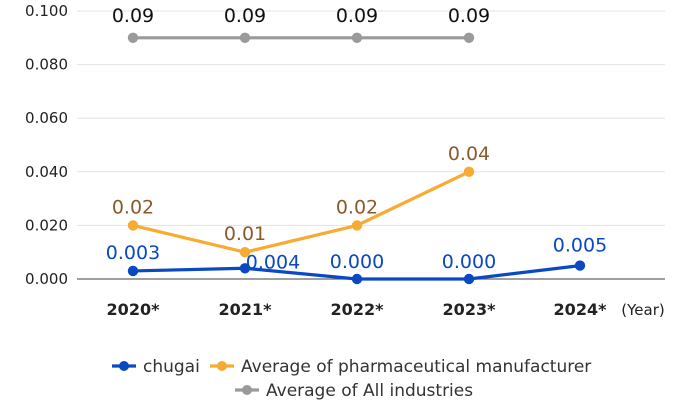 The width and height of the screenshot is (690, 406). What do you see at coordinates (46, 11) in the screenshot?
I see `y-tick-label: 0.100` at bounding box center [46, 11].